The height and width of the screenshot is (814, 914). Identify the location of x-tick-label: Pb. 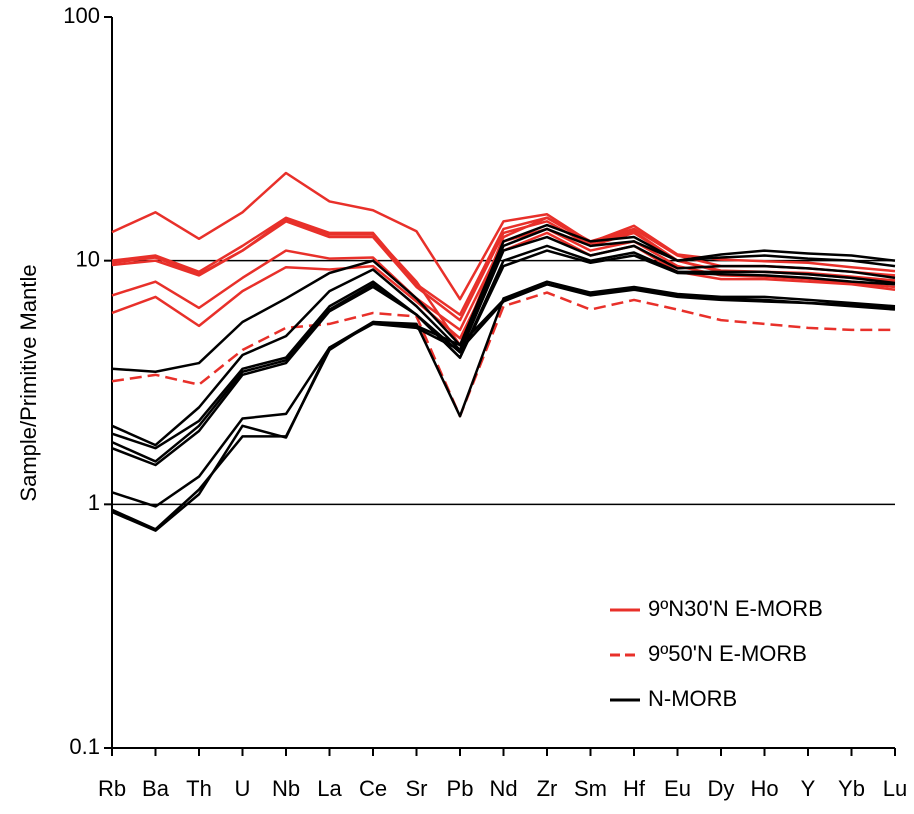
(460, 788).